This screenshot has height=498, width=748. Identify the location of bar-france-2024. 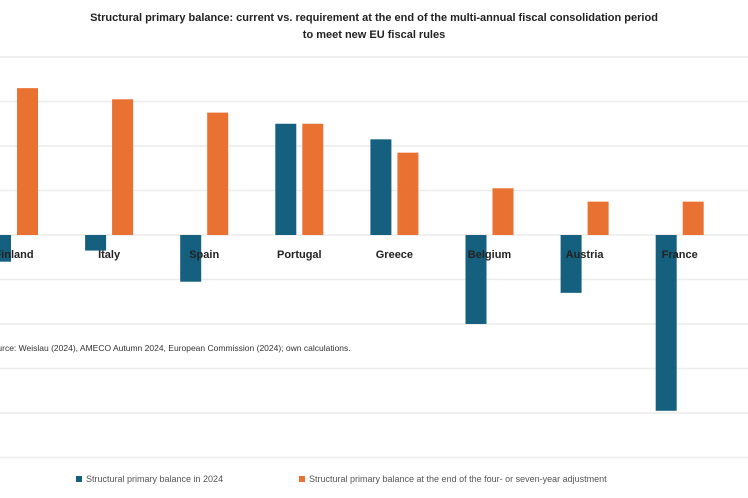
(666, 323).